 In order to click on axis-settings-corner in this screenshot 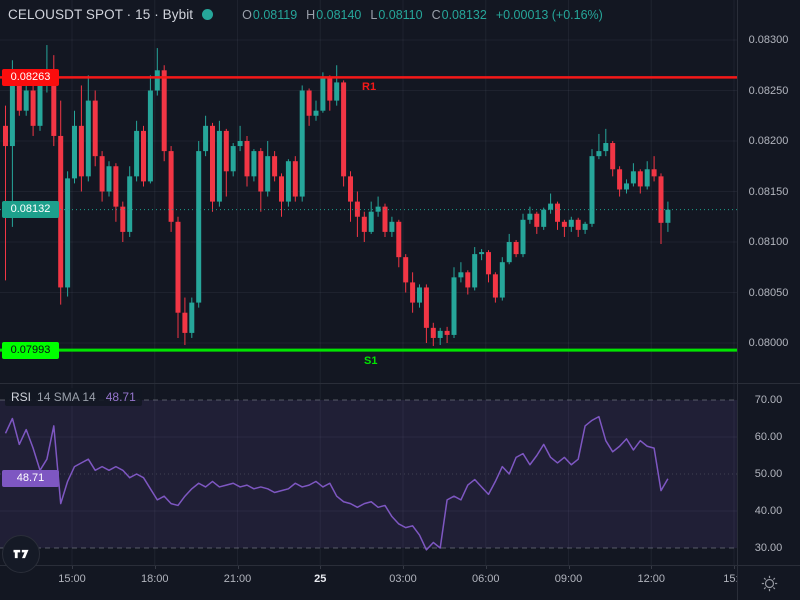, I will do `click(769, 583)`.